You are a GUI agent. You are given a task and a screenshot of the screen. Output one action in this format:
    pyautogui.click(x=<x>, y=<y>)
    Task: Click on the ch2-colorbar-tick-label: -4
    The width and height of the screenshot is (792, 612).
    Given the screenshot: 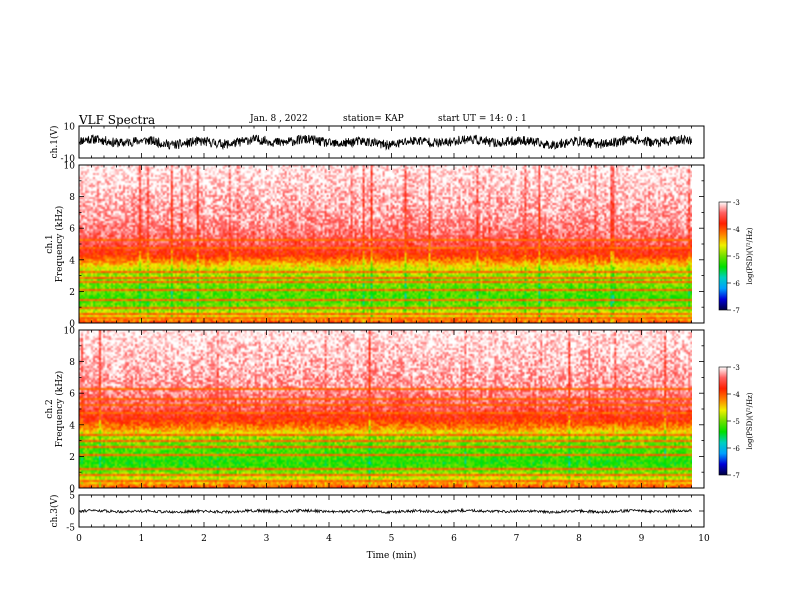 What is the action you would take?
    pyautogui.click(x=736, y=395)
    